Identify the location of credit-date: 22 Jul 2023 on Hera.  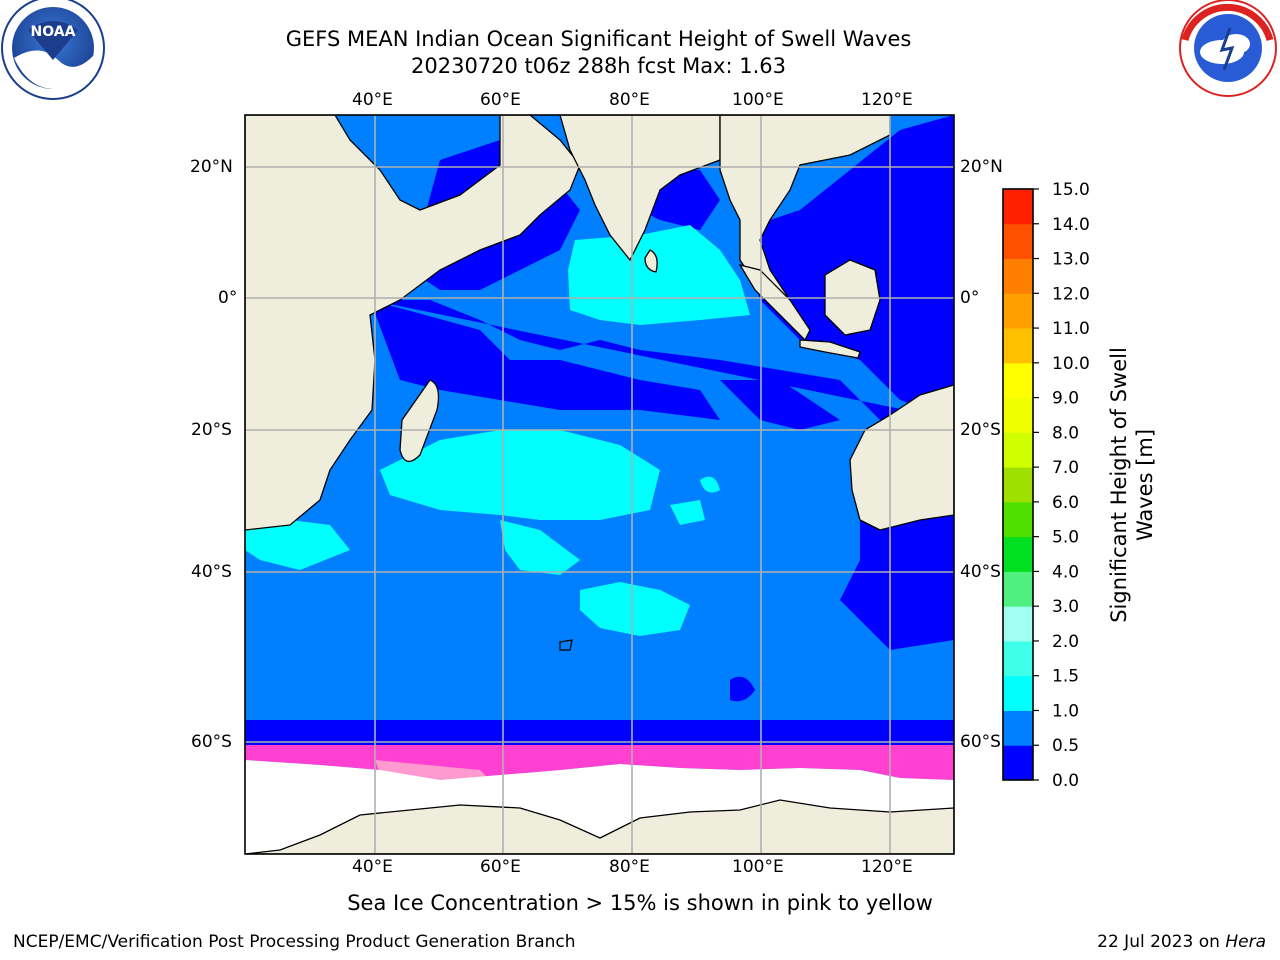
(1181, 942).